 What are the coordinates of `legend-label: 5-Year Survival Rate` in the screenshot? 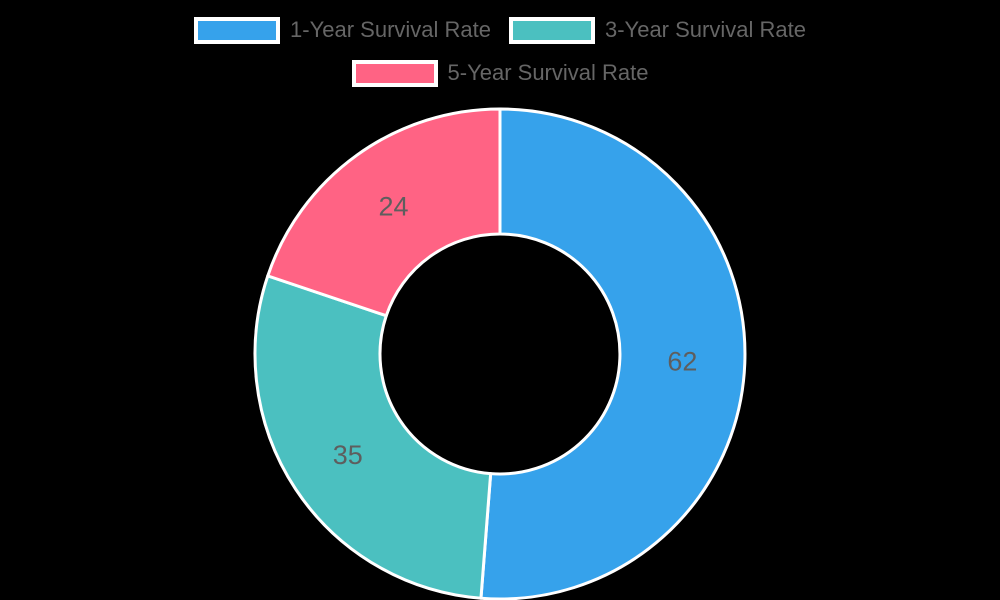 It's located at (548, 73).